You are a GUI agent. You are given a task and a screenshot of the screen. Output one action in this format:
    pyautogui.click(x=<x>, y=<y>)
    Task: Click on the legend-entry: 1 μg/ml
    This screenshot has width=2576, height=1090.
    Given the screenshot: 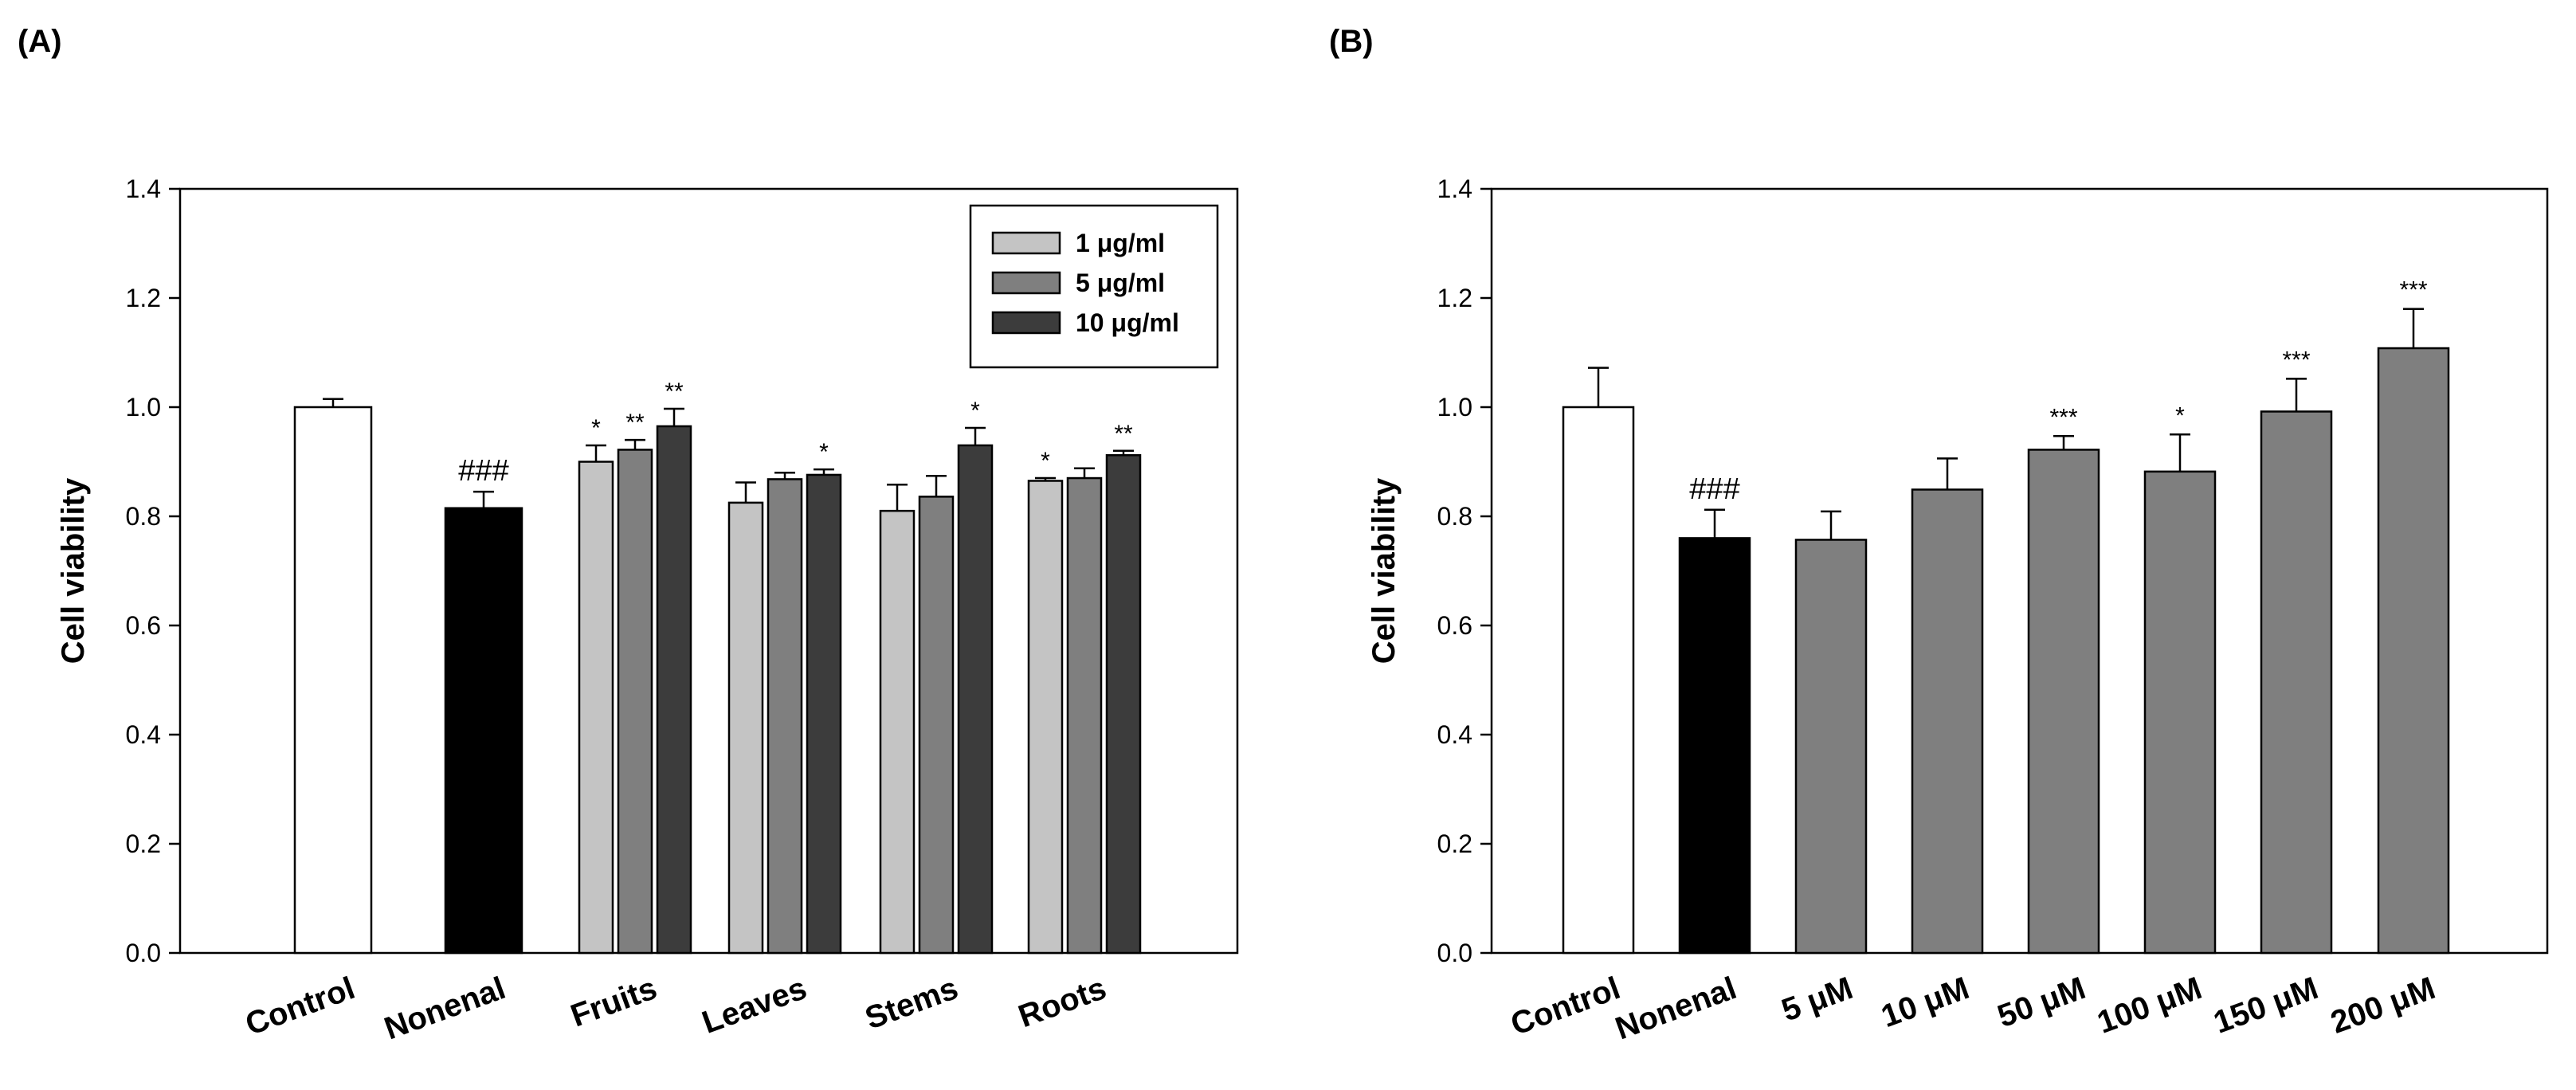 What is the action you would take?
    pyautogui.click(x=1120, y=243)
    